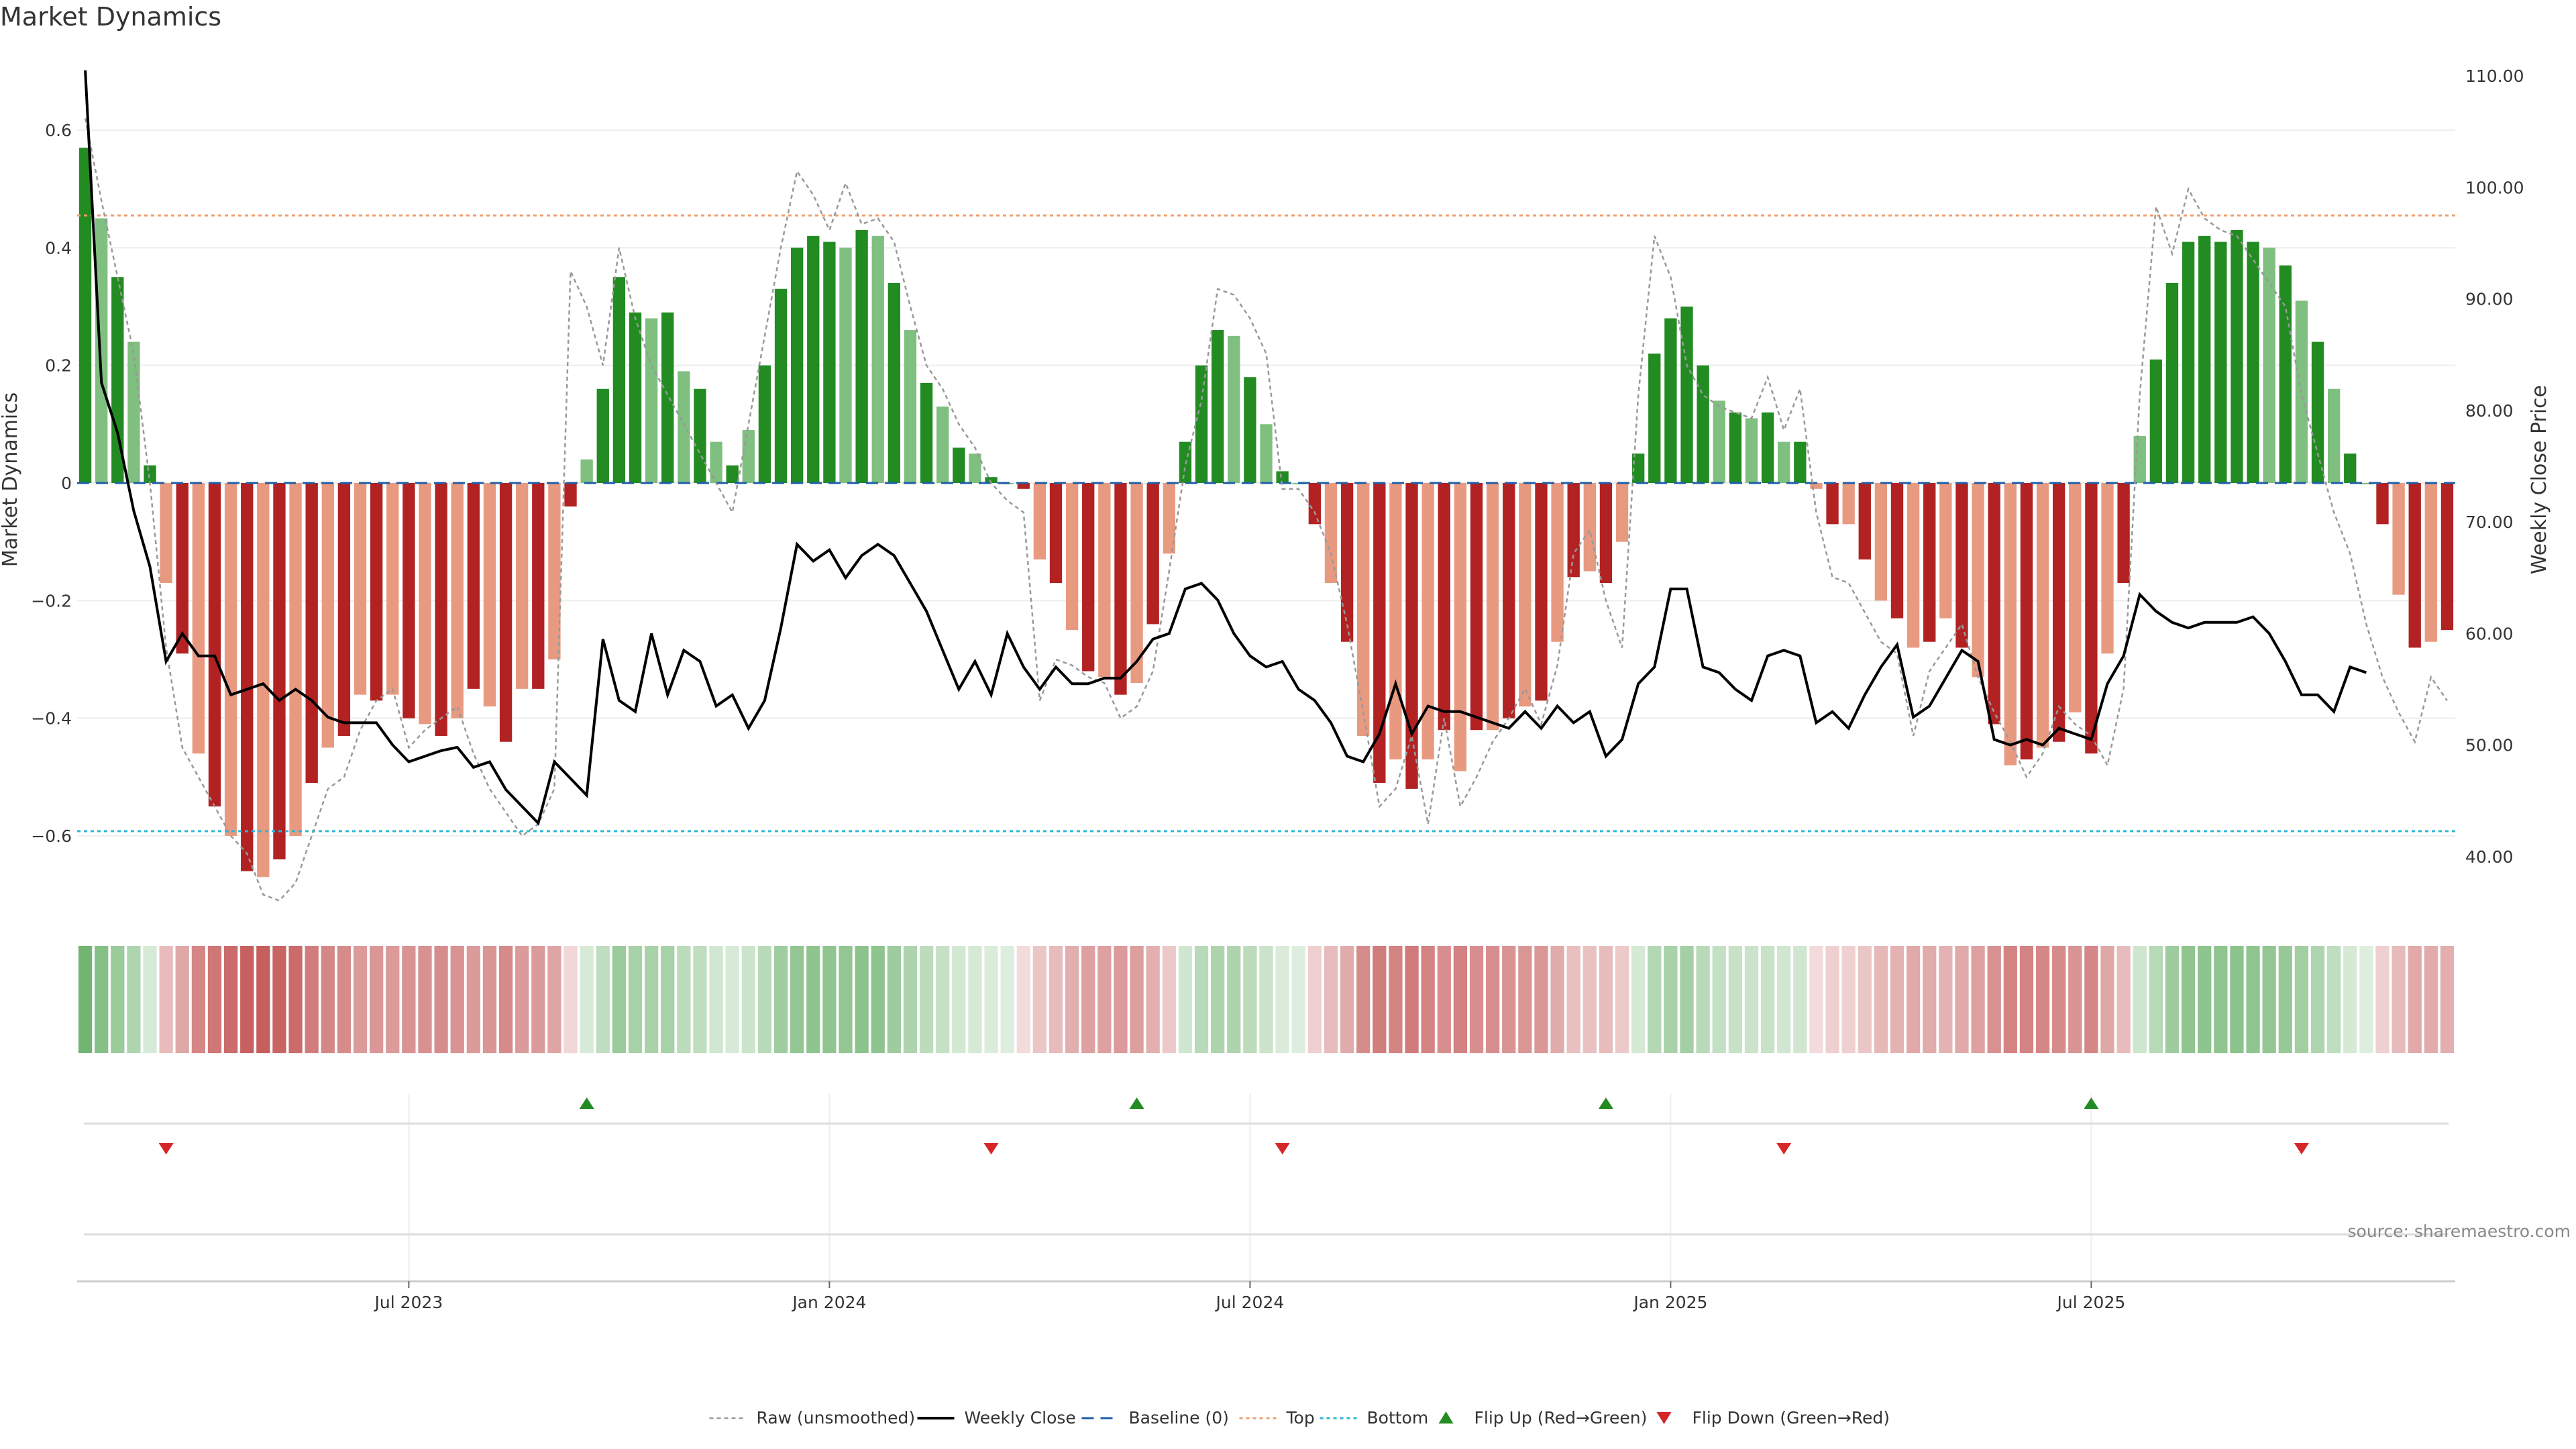  What do you see at coordinates (1669, 1302) in the screenshot?
I see `x-tick-label: Jan 2025` at bounding box center [1669, 1302].